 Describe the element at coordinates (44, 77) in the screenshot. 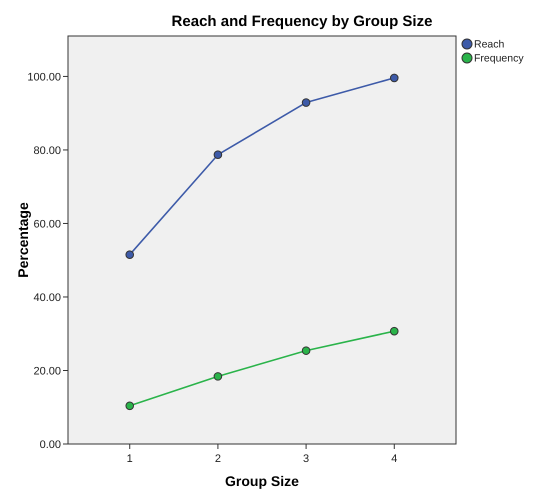

I see `y-tick-label: 100.00` at that location.